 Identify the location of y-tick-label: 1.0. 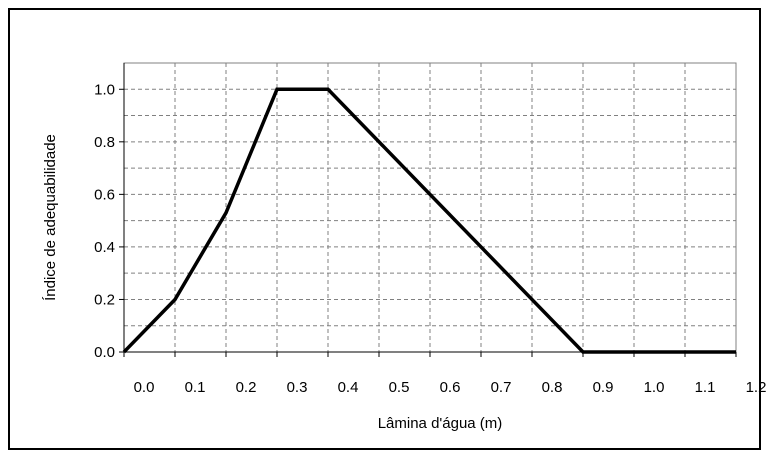
(104, 89).